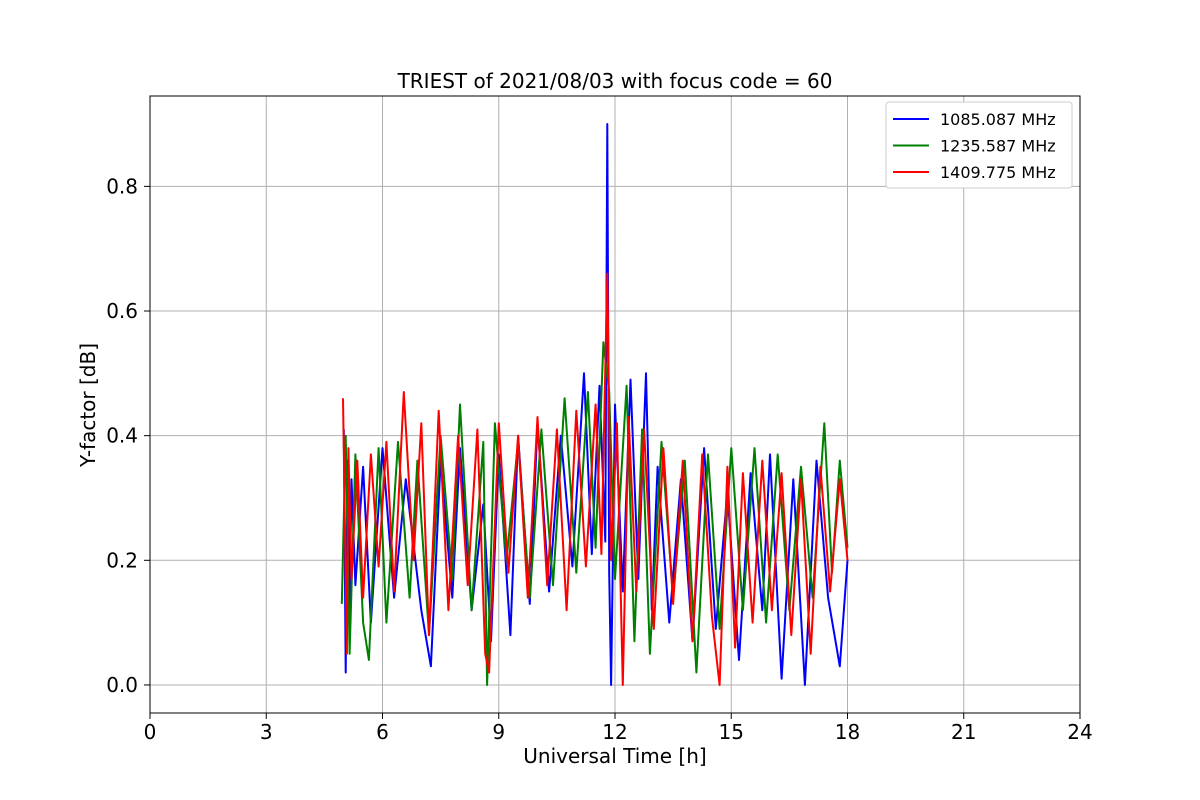  I want to click on x-tick-label: 21, so click(963, 732).